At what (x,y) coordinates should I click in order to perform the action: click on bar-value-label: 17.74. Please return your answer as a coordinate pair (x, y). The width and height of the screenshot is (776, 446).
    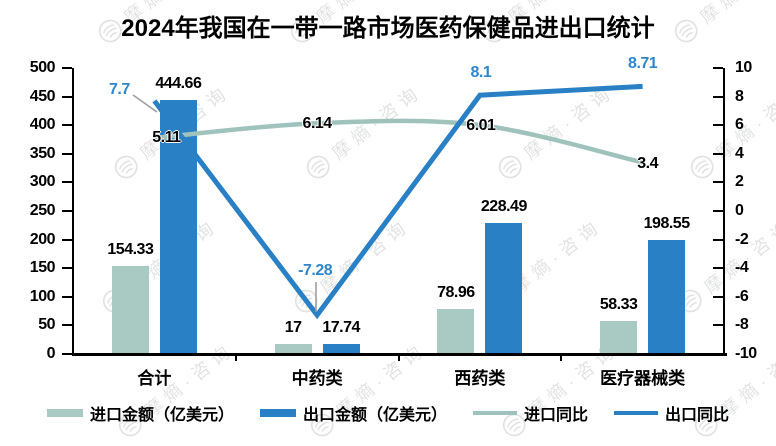
    Looking at the image, I should click on (341, 327).